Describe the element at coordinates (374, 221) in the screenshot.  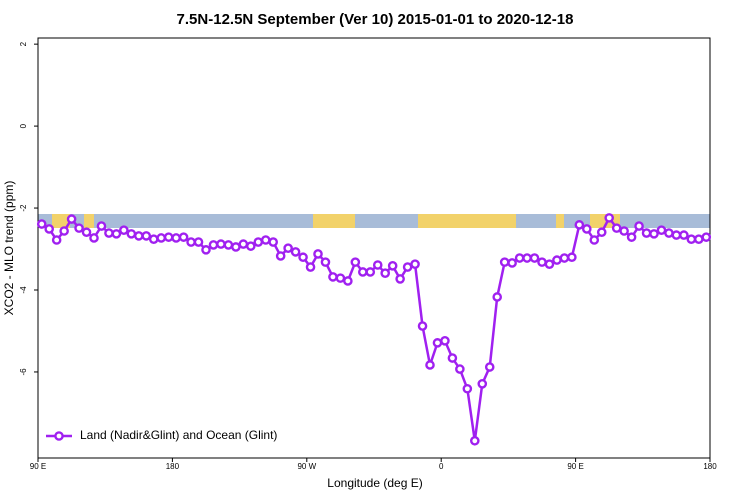
I see `ocean-strip` at that location.